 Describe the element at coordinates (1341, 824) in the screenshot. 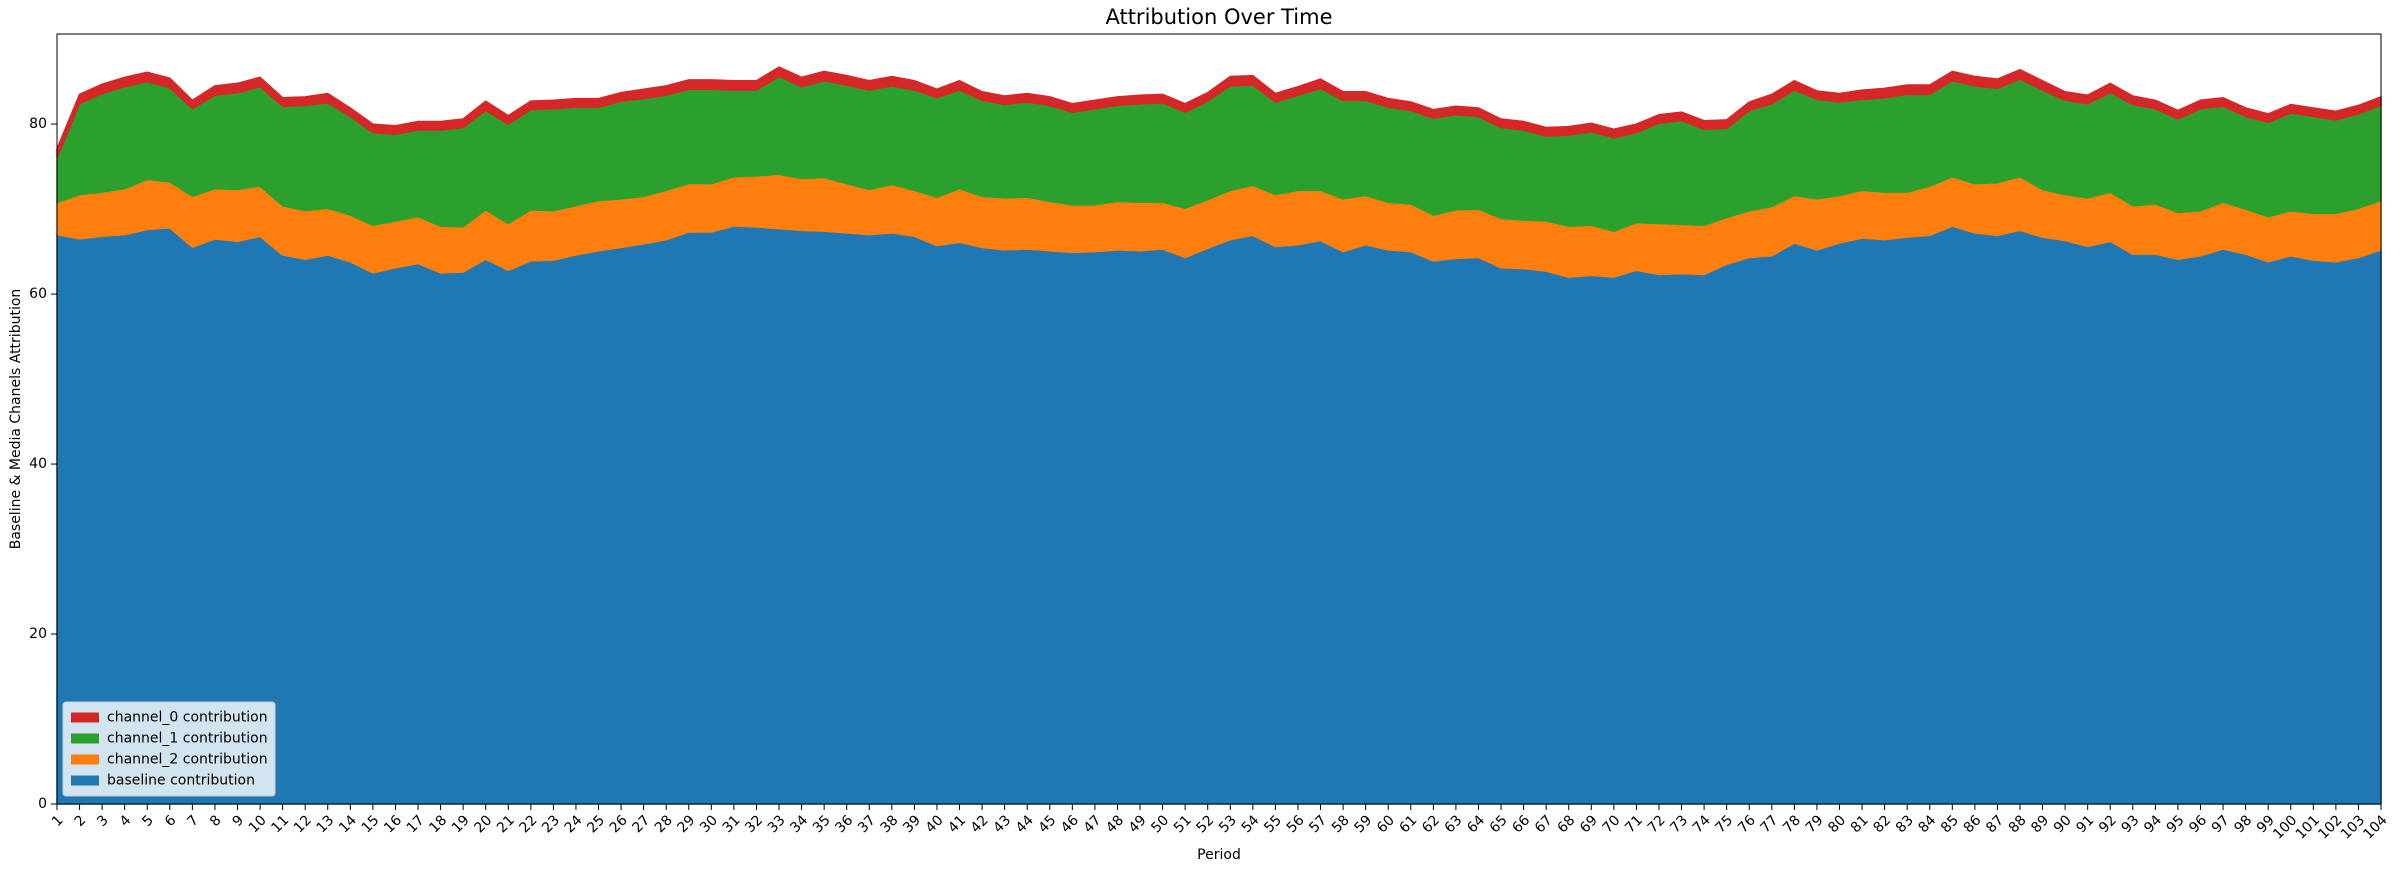

I see `x-tick-label: 58` at that location.